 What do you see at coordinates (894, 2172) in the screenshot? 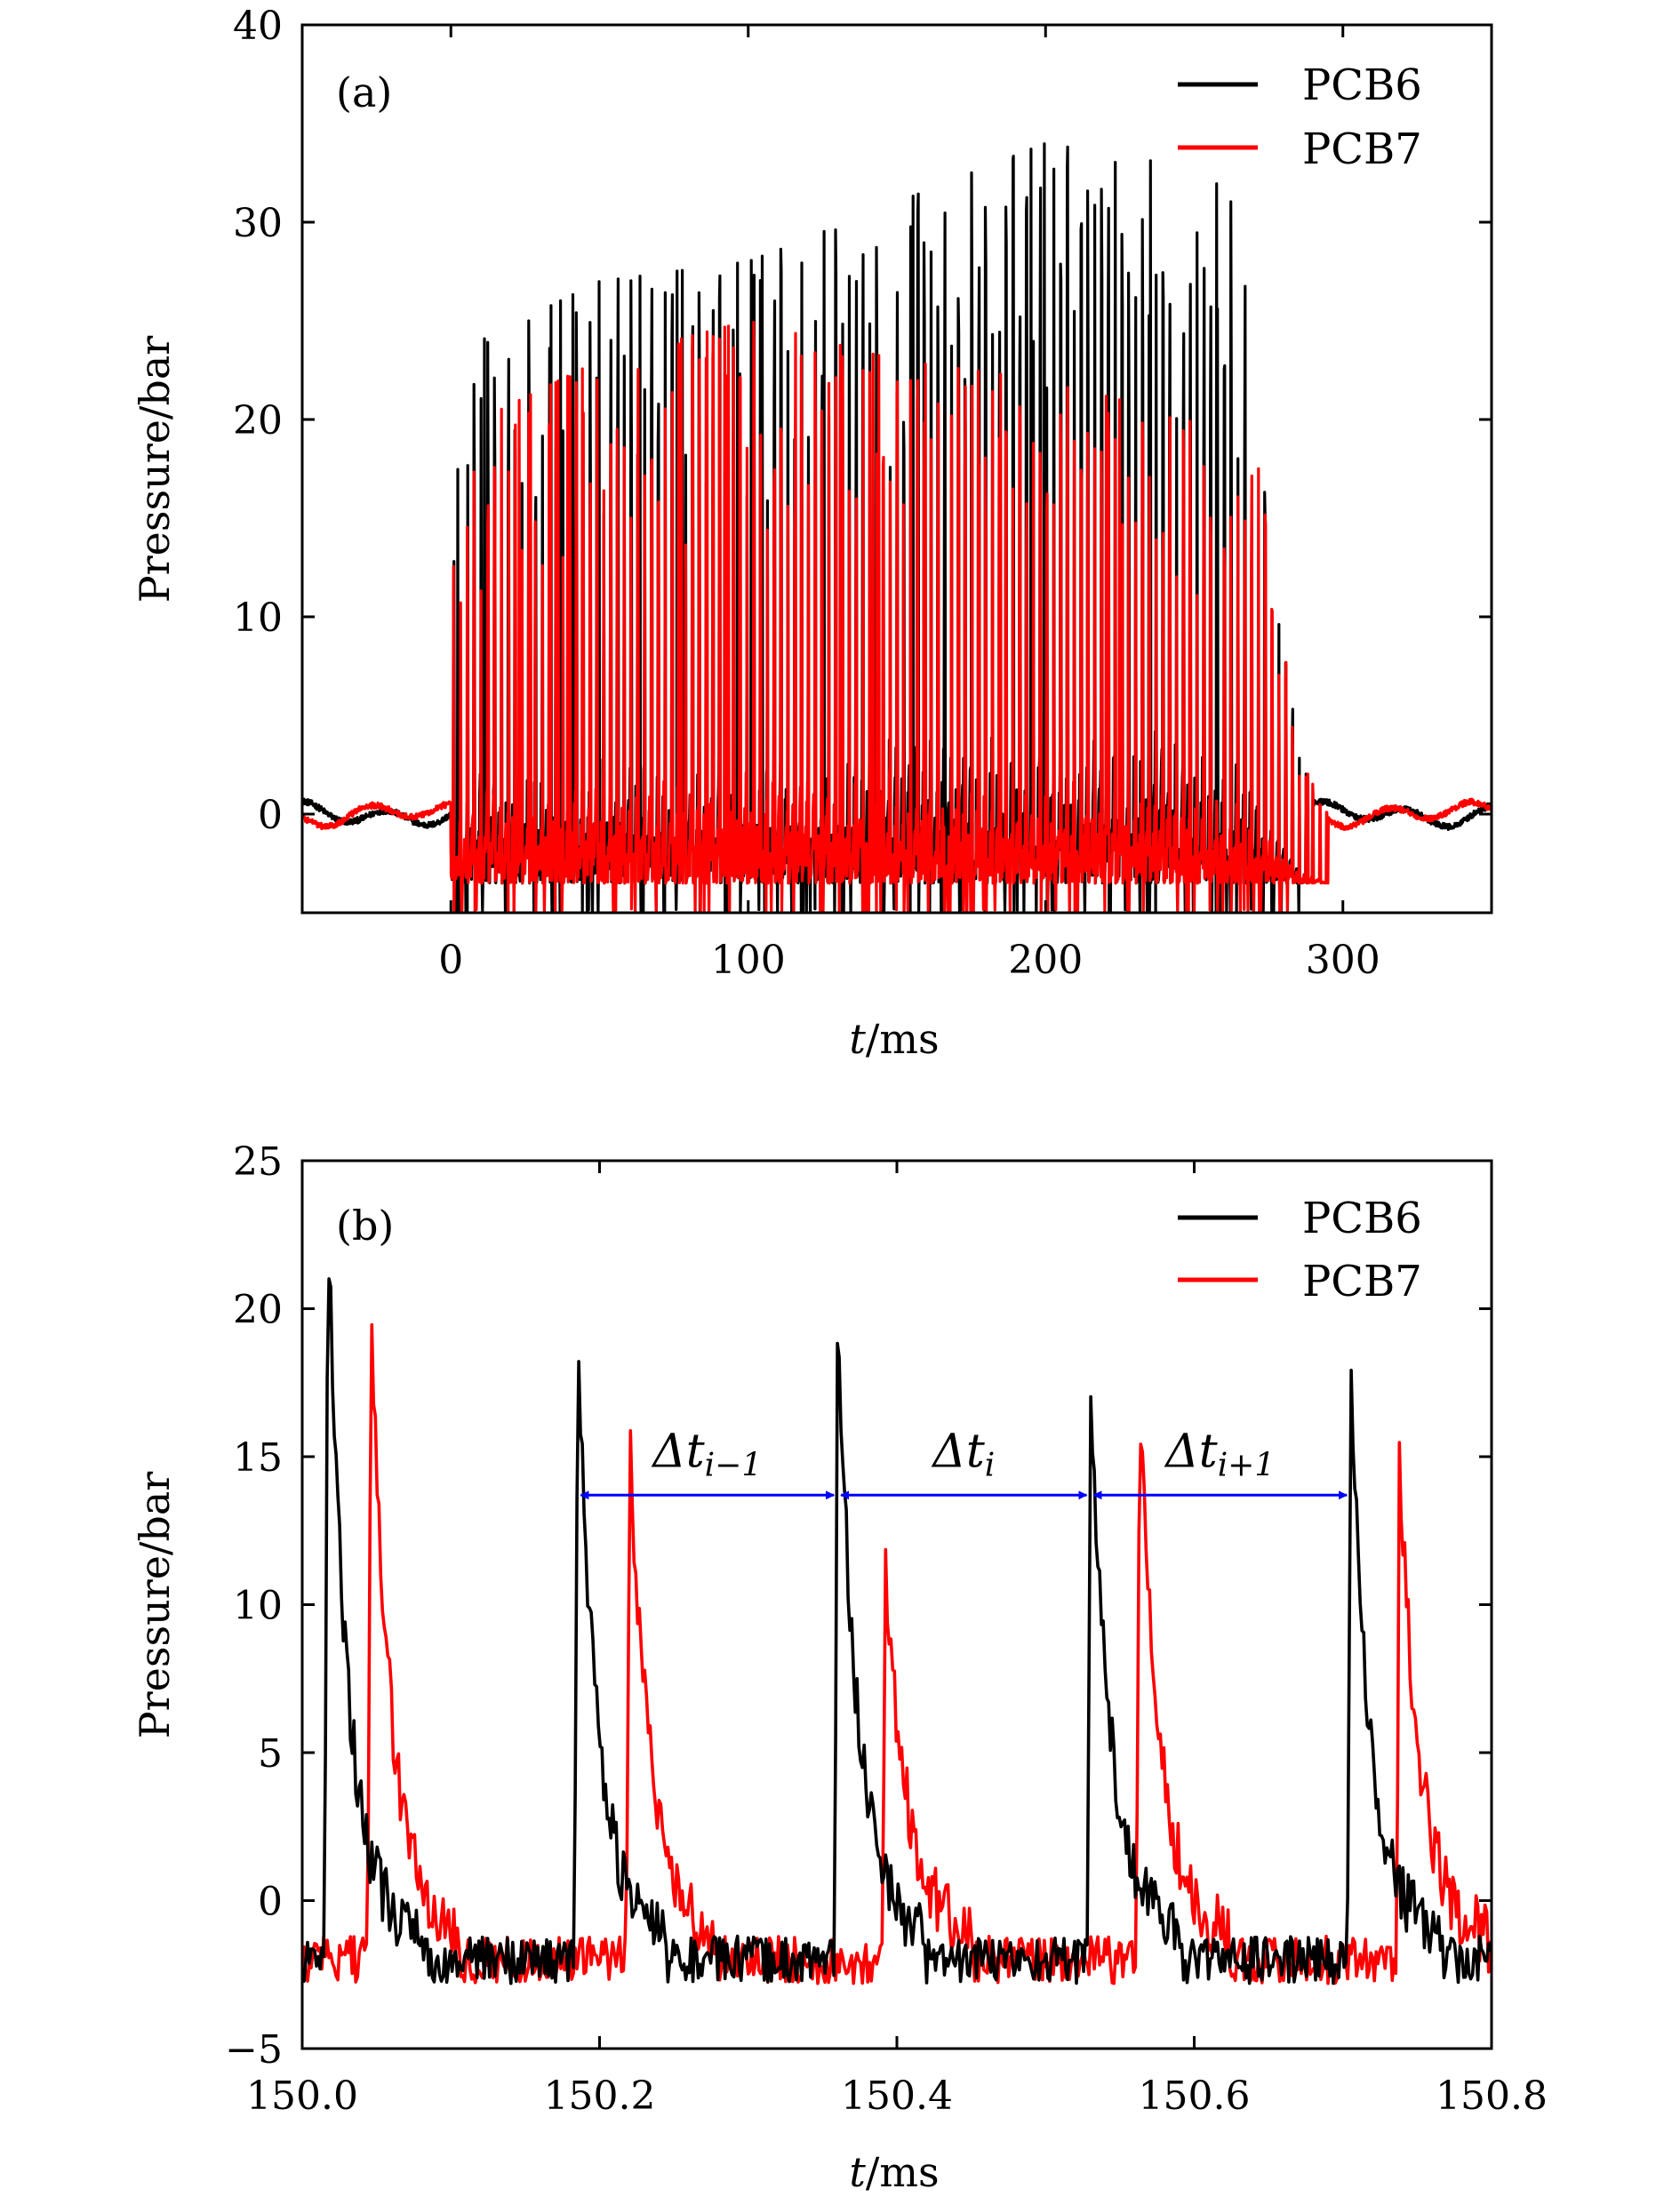
I see `x-axis-label-b: t/ms` at bounding box center [894, 2172].